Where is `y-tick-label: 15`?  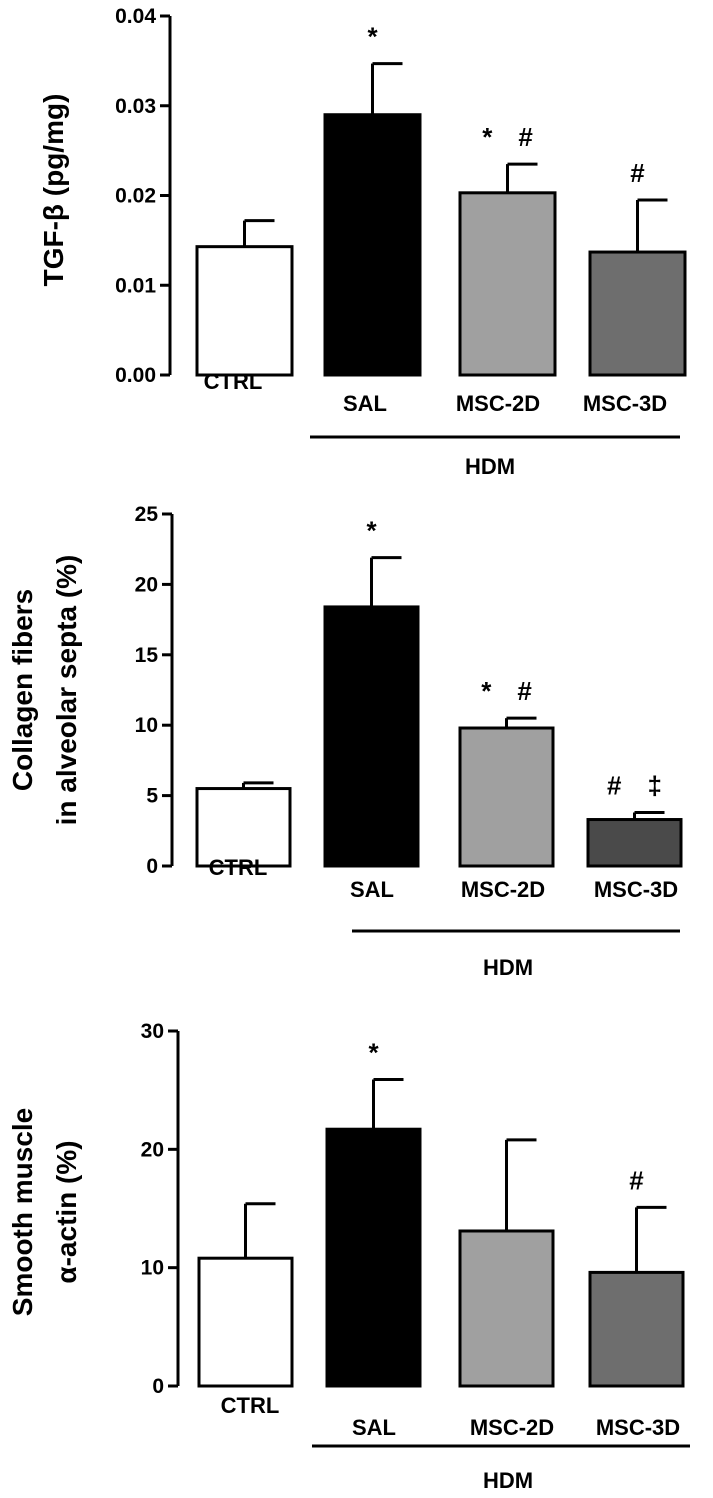
y-tick-label: 15 is located at coordinates (147, 655).